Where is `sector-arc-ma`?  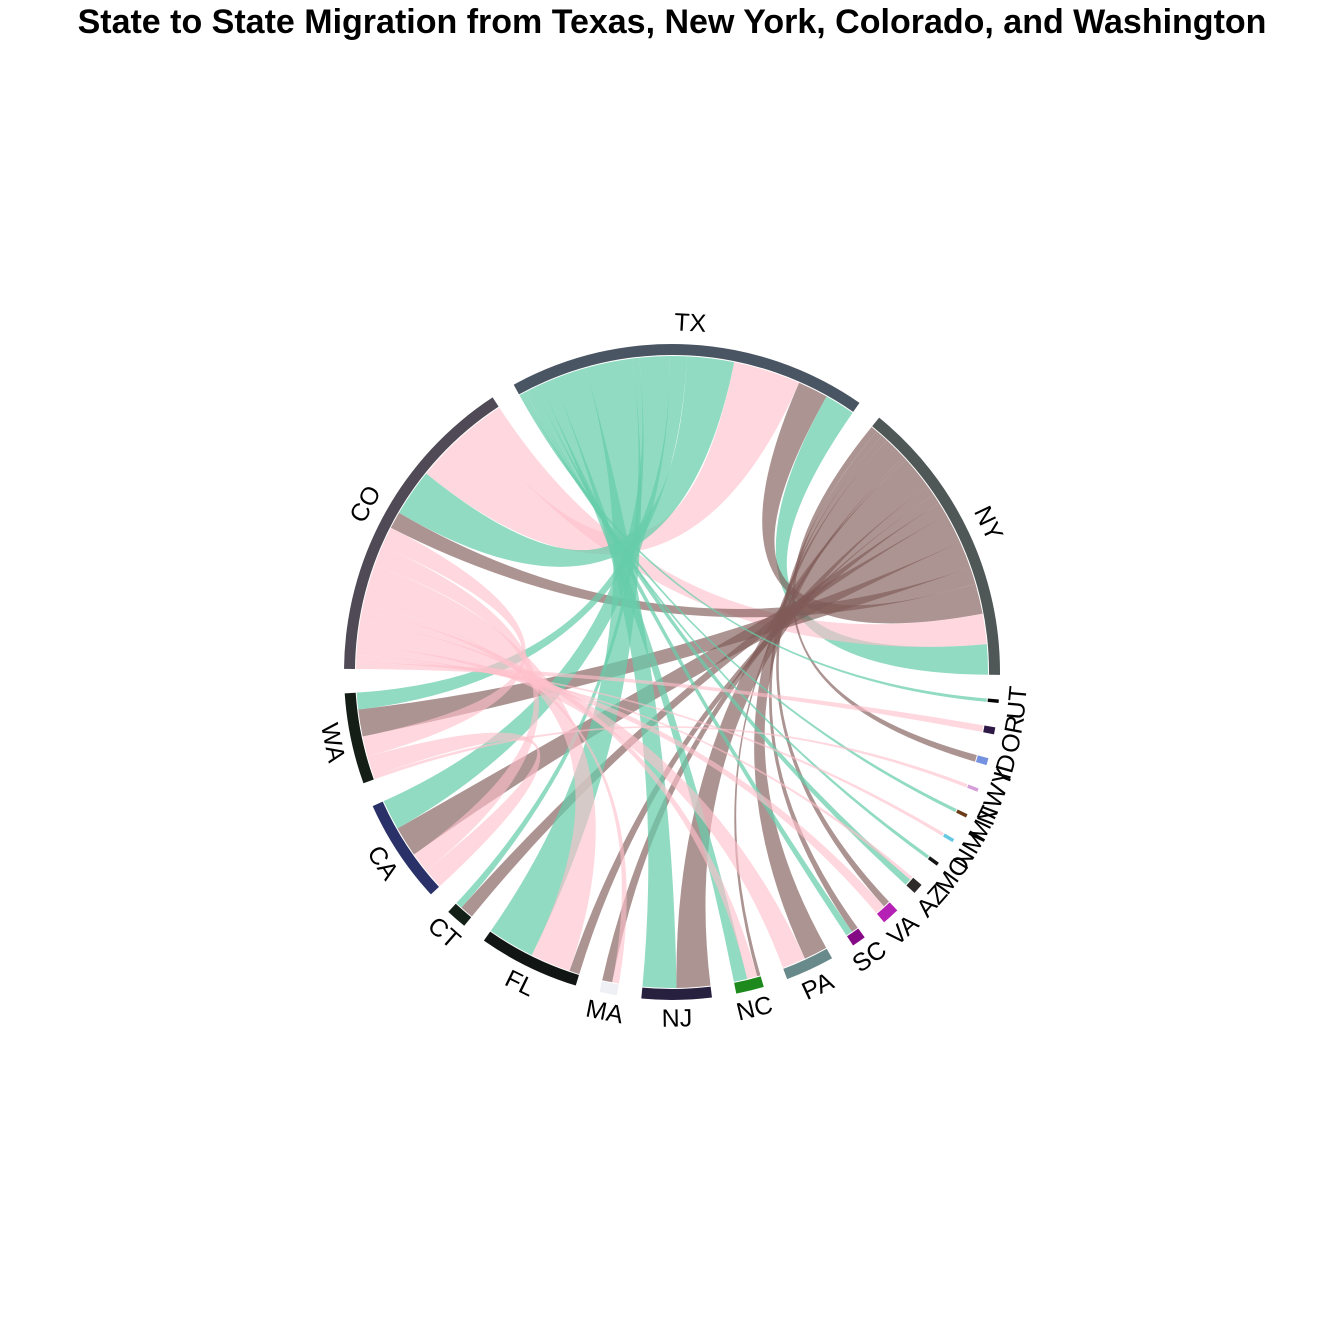 sector-arc-ma is located at coordinates (609, 988).